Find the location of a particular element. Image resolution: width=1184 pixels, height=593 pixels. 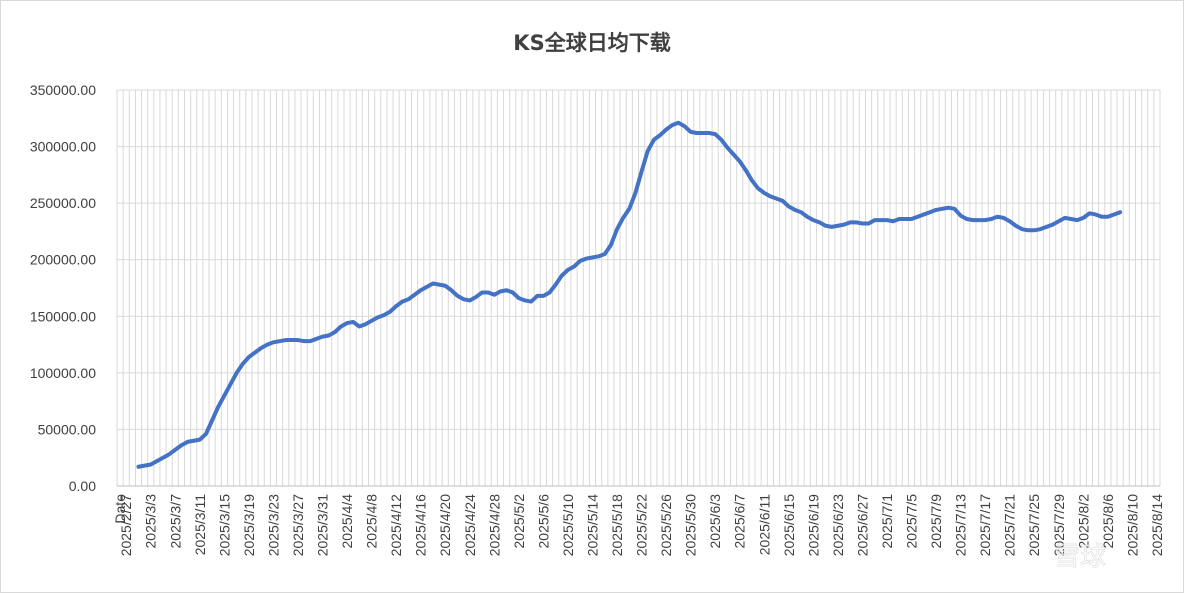

y-tick-label: 100000.00 is located at coordinates (63, 373).